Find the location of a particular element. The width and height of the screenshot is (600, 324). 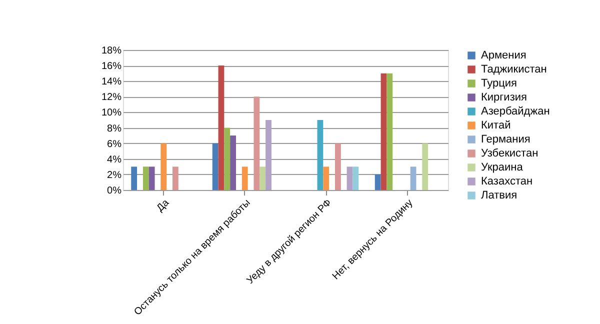

legend-label: Турция is located at coordinates (499, 84).